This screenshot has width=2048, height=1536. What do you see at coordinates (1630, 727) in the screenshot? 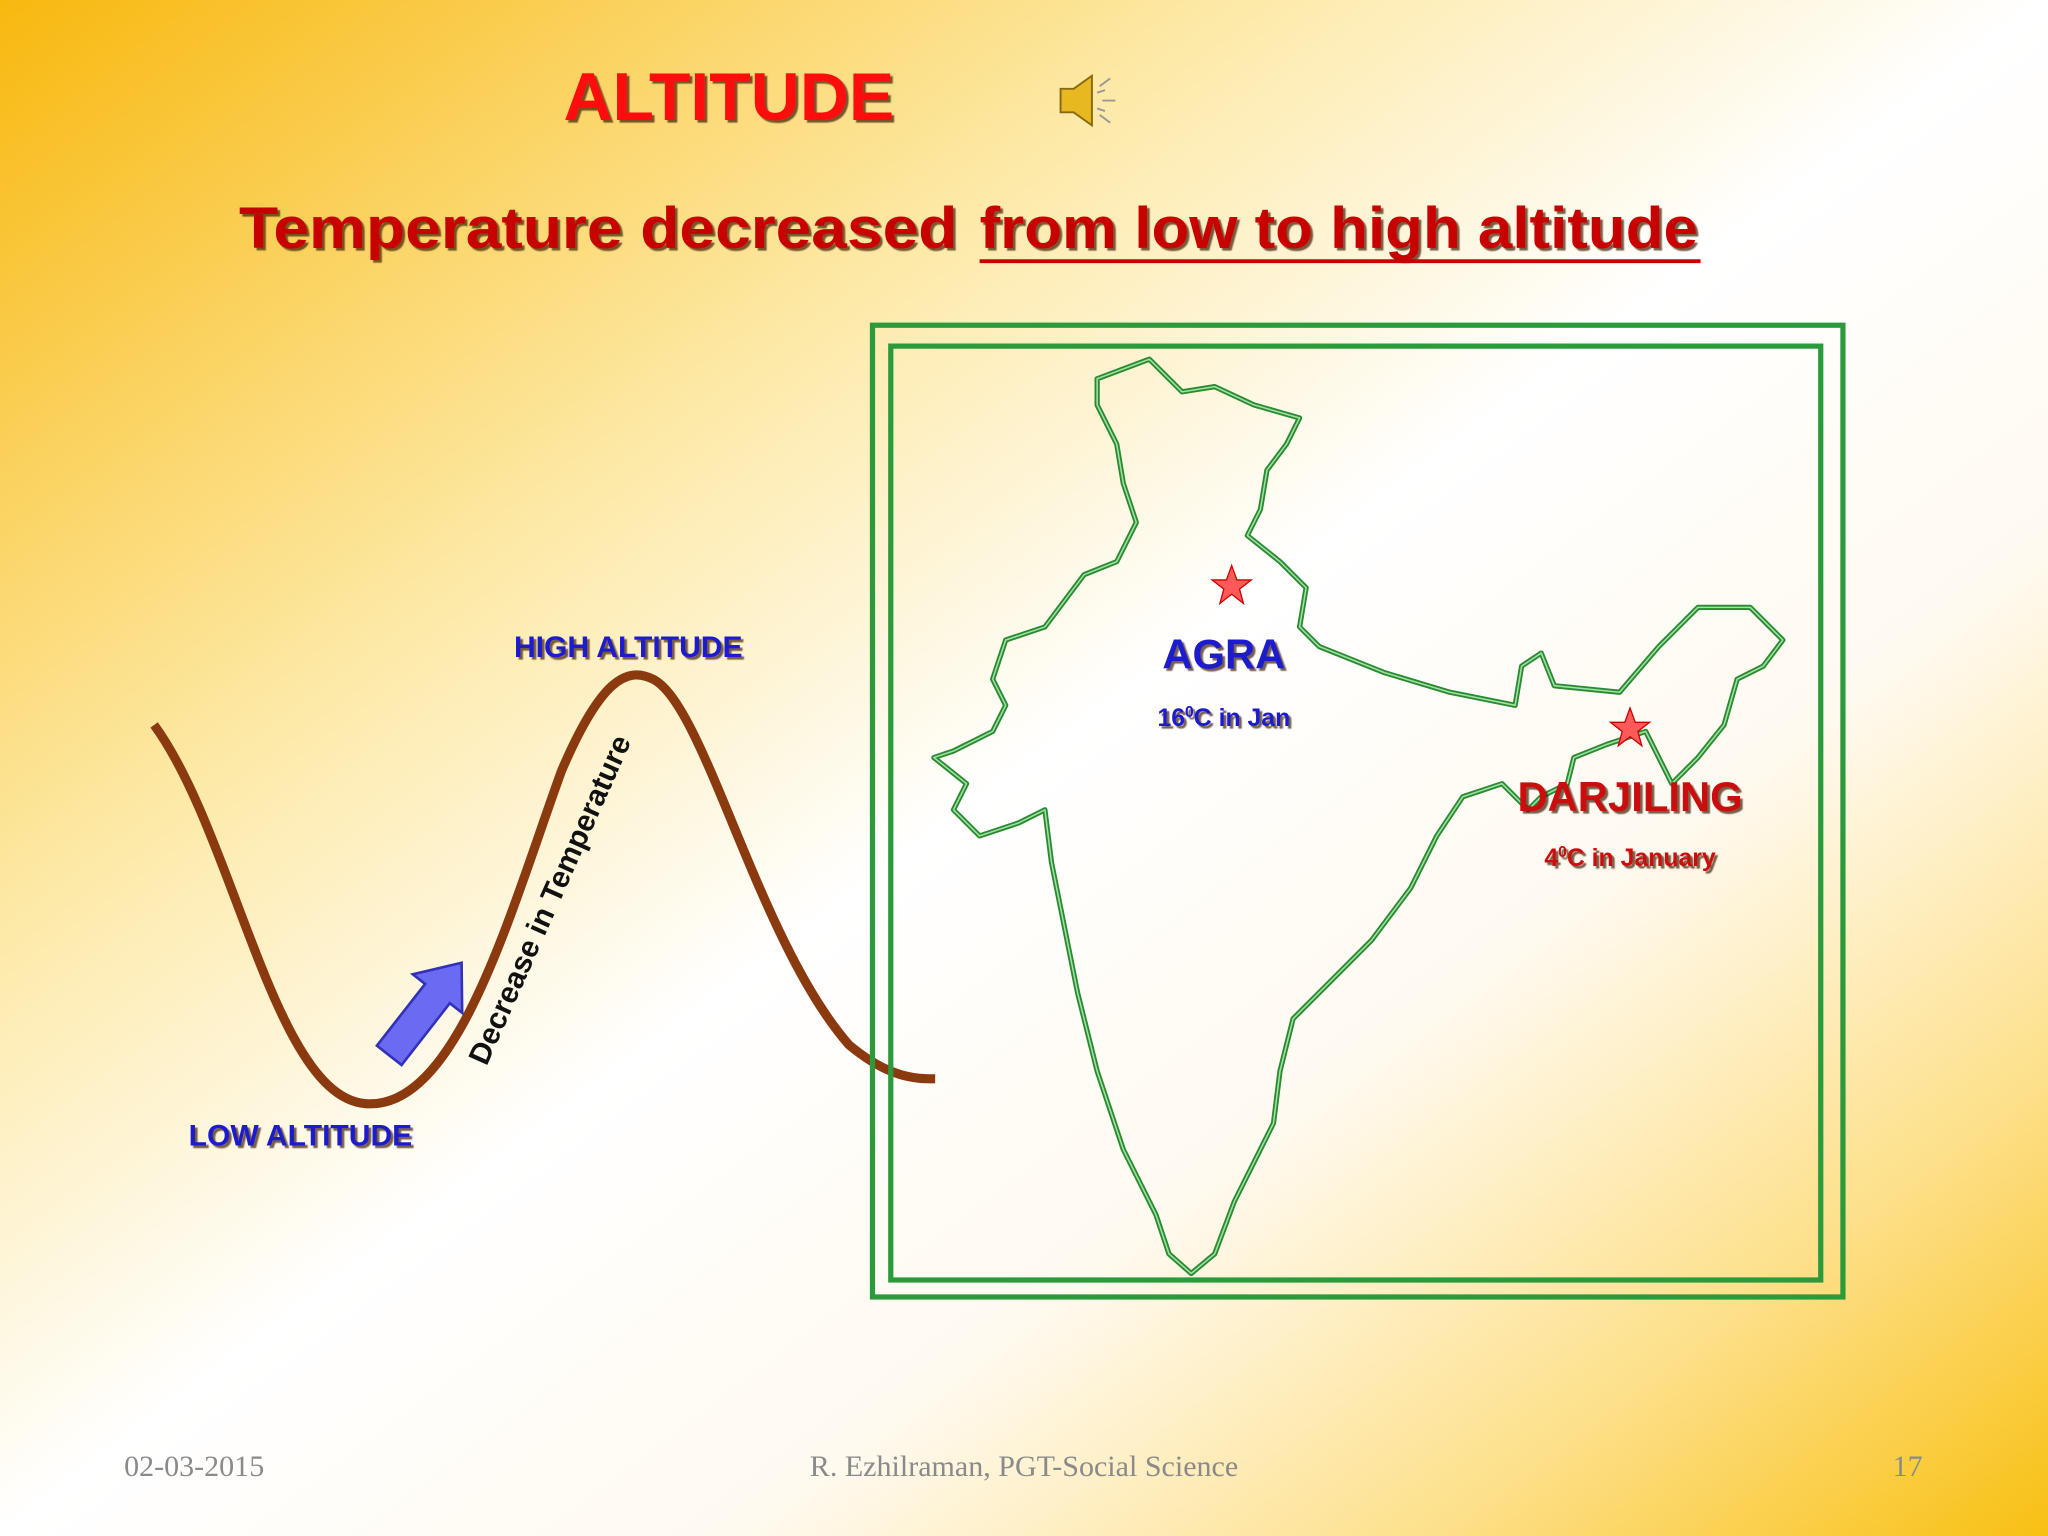
I see `darjiling-star` at bounding box center [1630, 727].